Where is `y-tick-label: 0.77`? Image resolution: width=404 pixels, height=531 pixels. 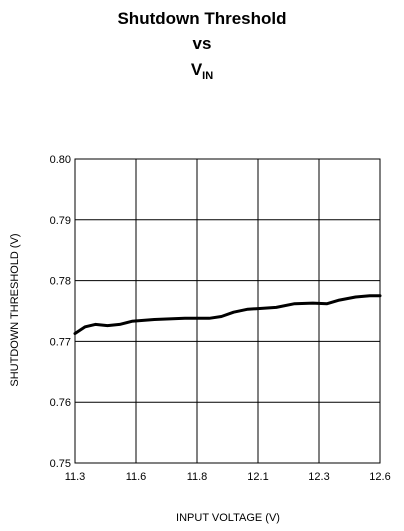 y-tick-label: 0.77 is located at coordinates (60, 342).